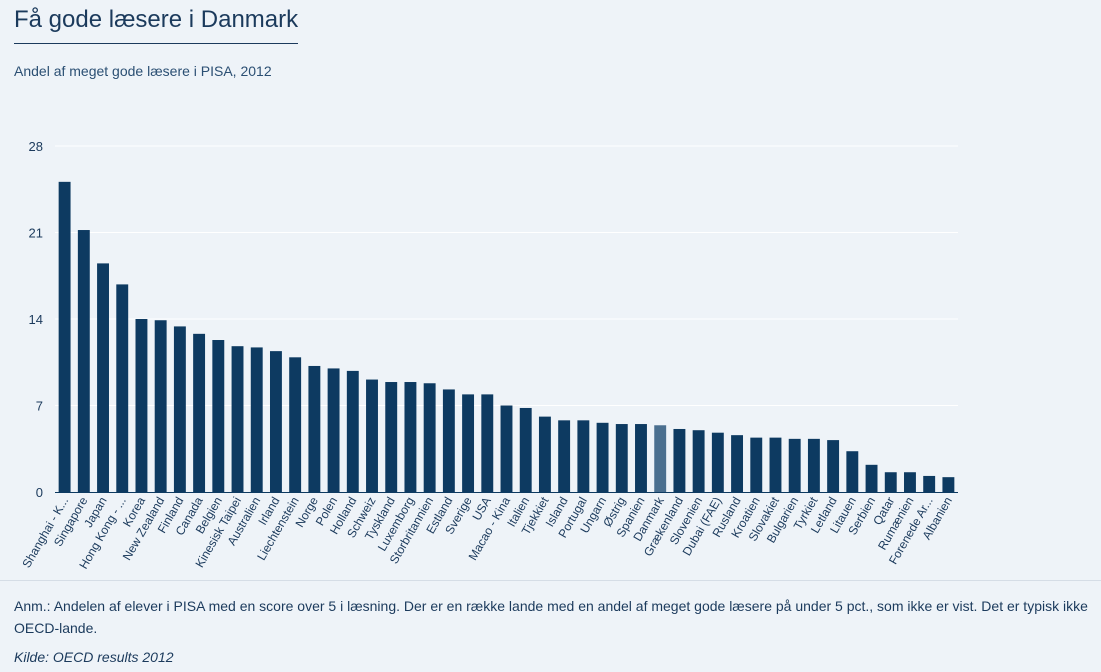 This screenshot has width=1101, height=672. Describe the element at coordinates (39, 492) in the screenshot. I see `y-tick-label: 0` at that location.